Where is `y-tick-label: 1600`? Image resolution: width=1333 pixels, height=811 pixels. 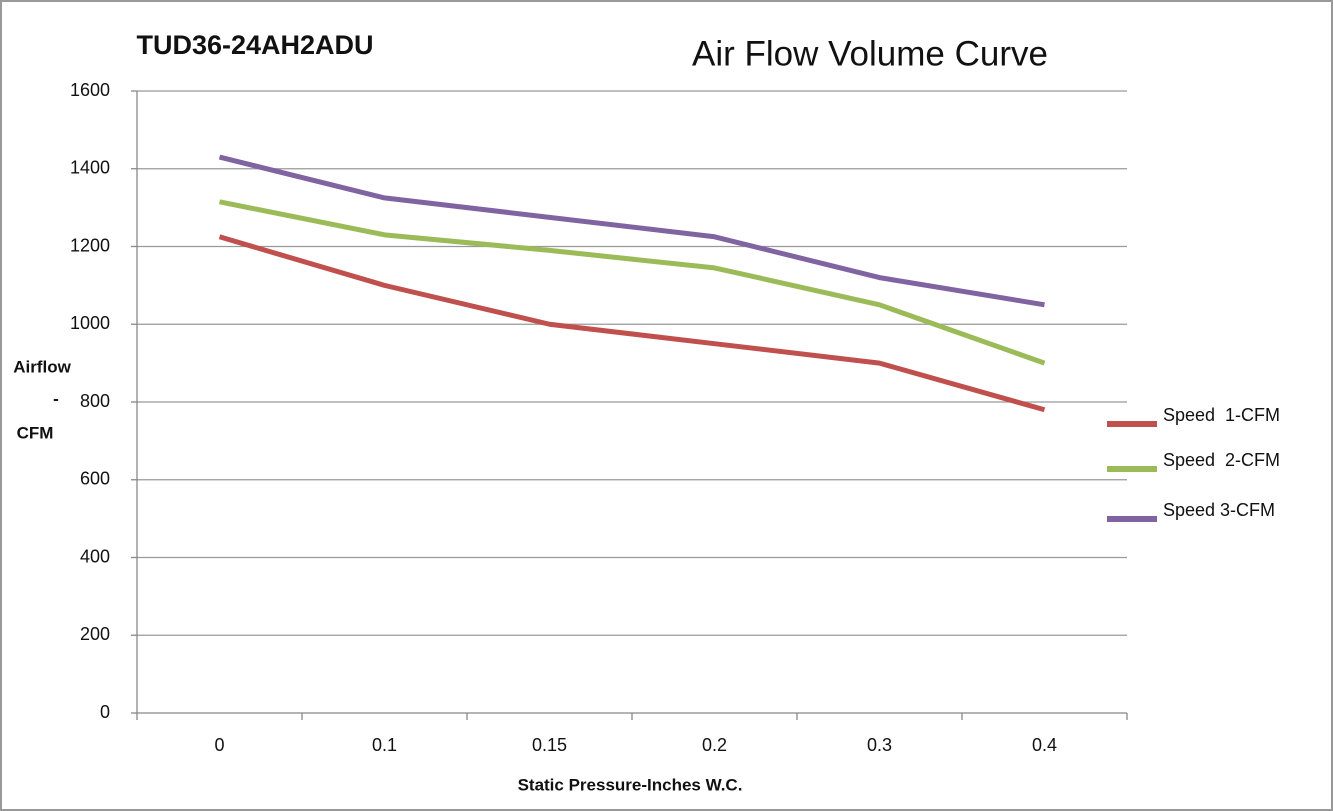
y-tick-label: 1600 is located at coordinates (90, 90).